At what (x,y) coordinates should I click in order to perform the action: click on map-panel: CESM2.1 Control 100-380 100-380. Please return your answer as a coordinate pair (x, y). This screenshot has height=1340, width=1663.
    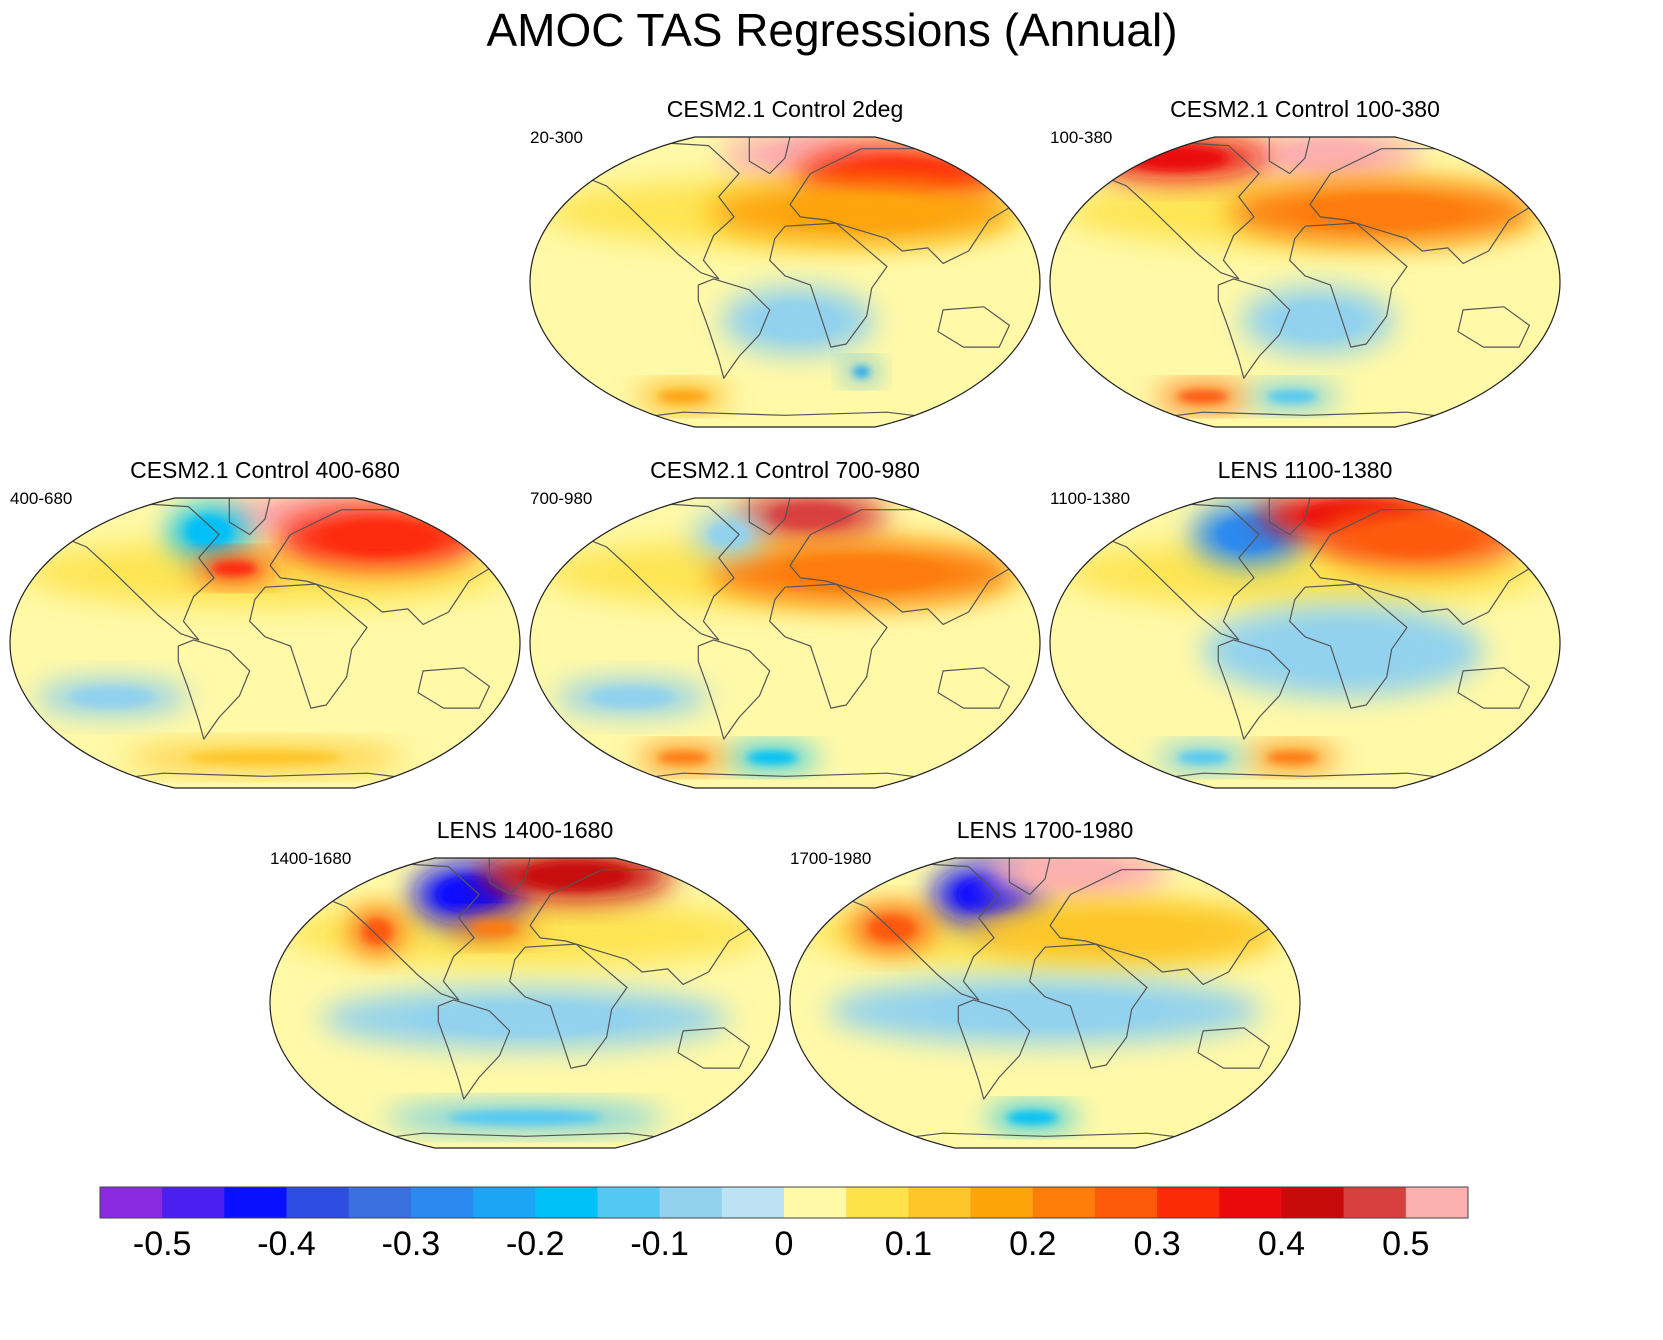
    Looking at the image, I should click on (1305, 262).